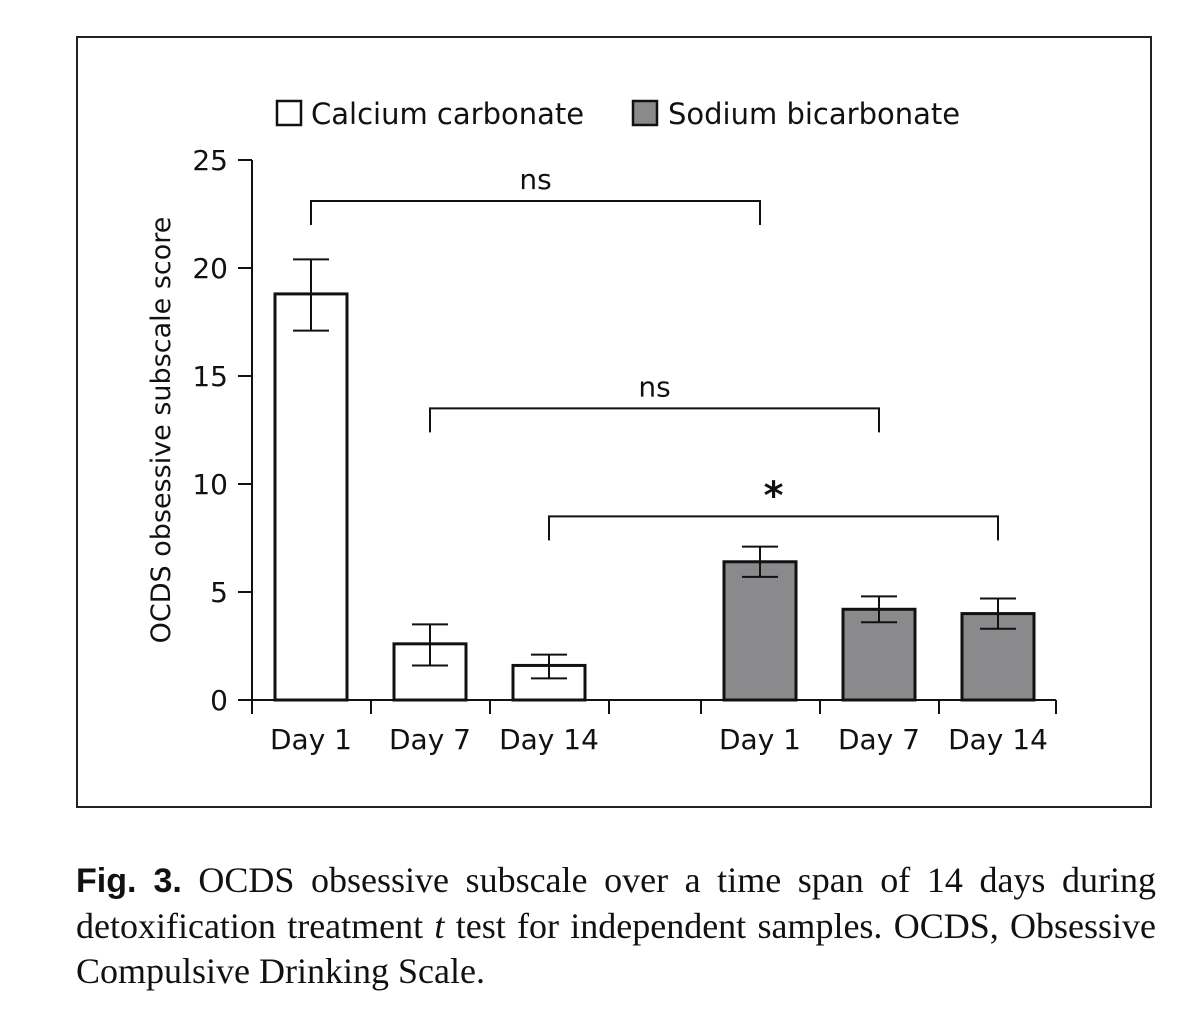 The width and height of the screenshot is (1194, 1024). What do you see at coordinates (210, 376) in the screenshot?
I see `y-tick-label: 15` at bounding box center [210, 376].